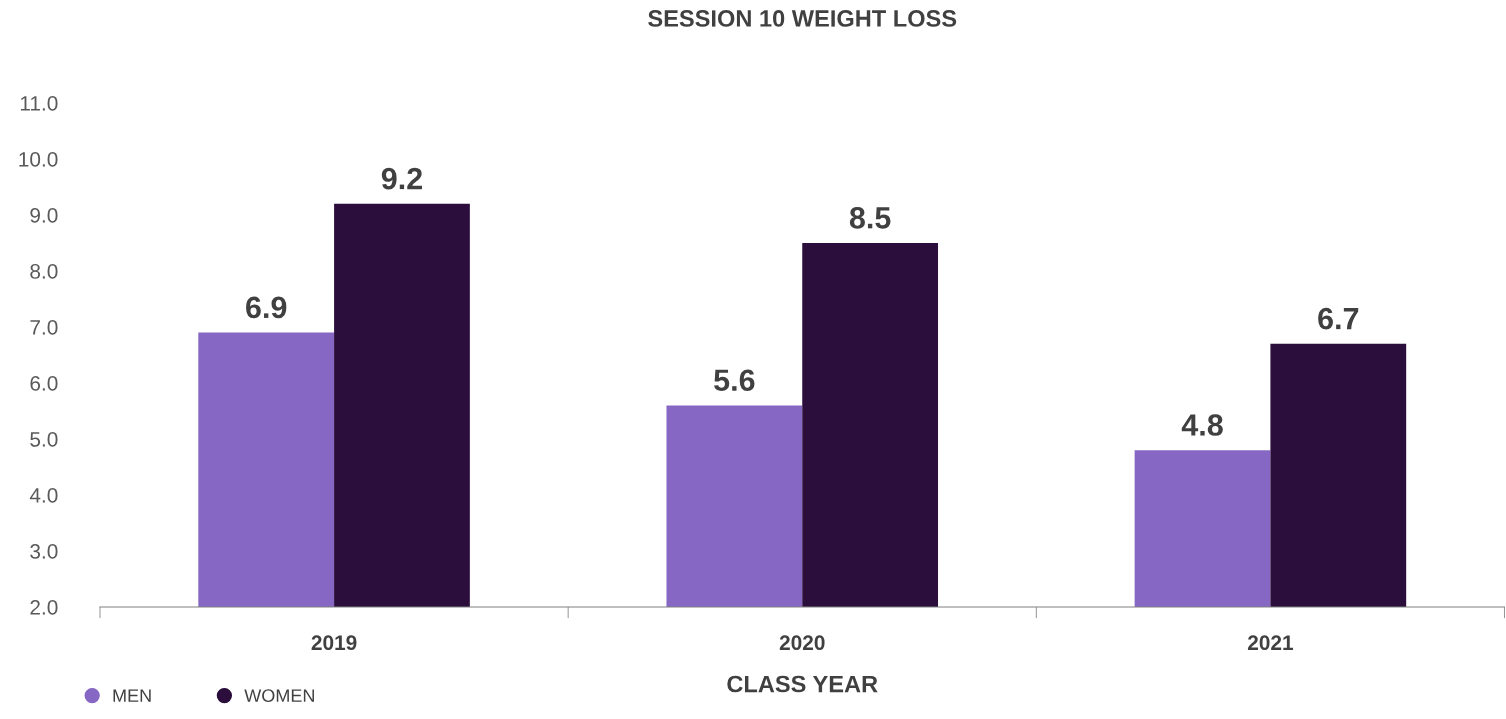  I want to click on y-tick-label: 10.0, so click(38, 159).